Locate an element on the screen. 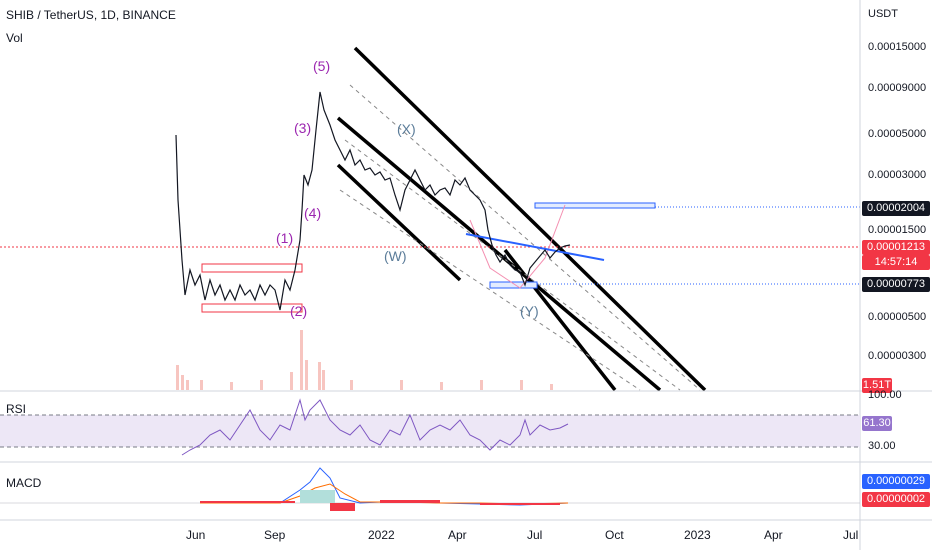 This screenshot has width=932, height=550. macd-line is located at coordinates (384, 486).